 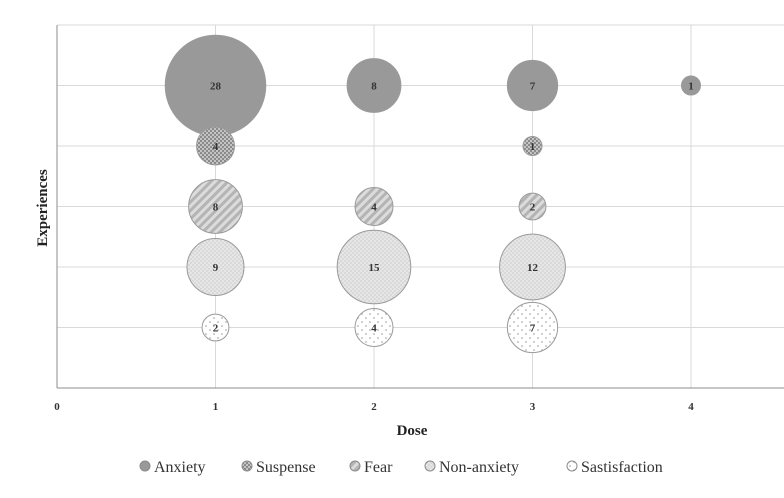 I want to click on legend-item-non-anxiety: Non-anxiety, so click(x=471, y=467).